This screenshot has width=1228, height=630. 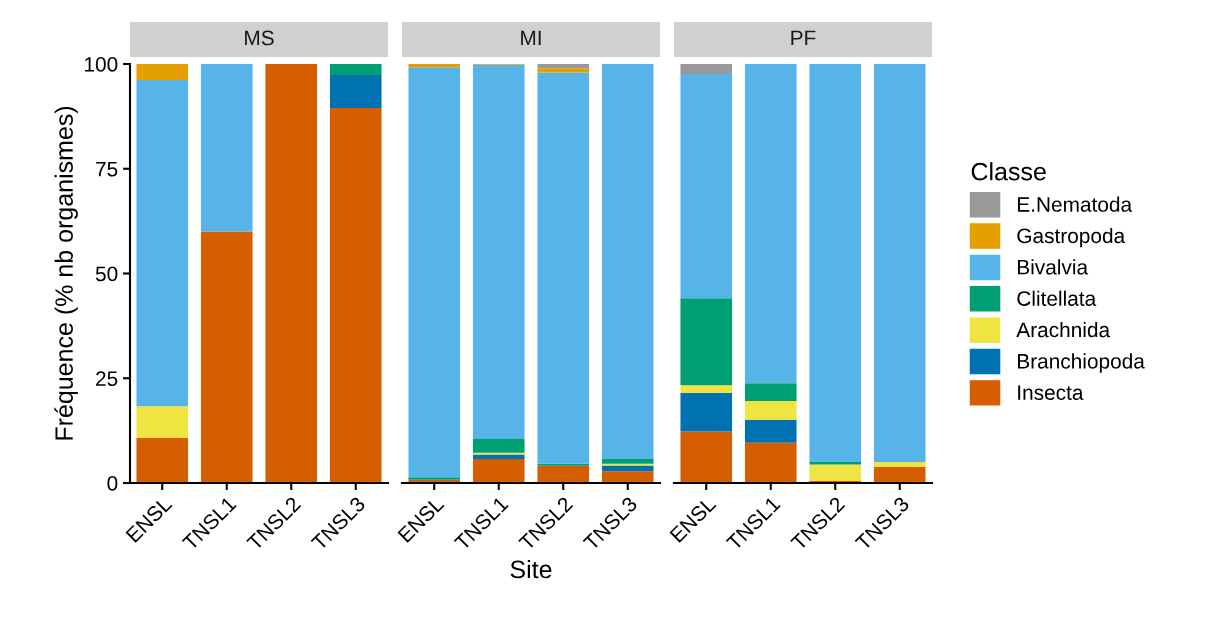 I want to click on legend-label: Clitellata, so click(x=1057, y=298).